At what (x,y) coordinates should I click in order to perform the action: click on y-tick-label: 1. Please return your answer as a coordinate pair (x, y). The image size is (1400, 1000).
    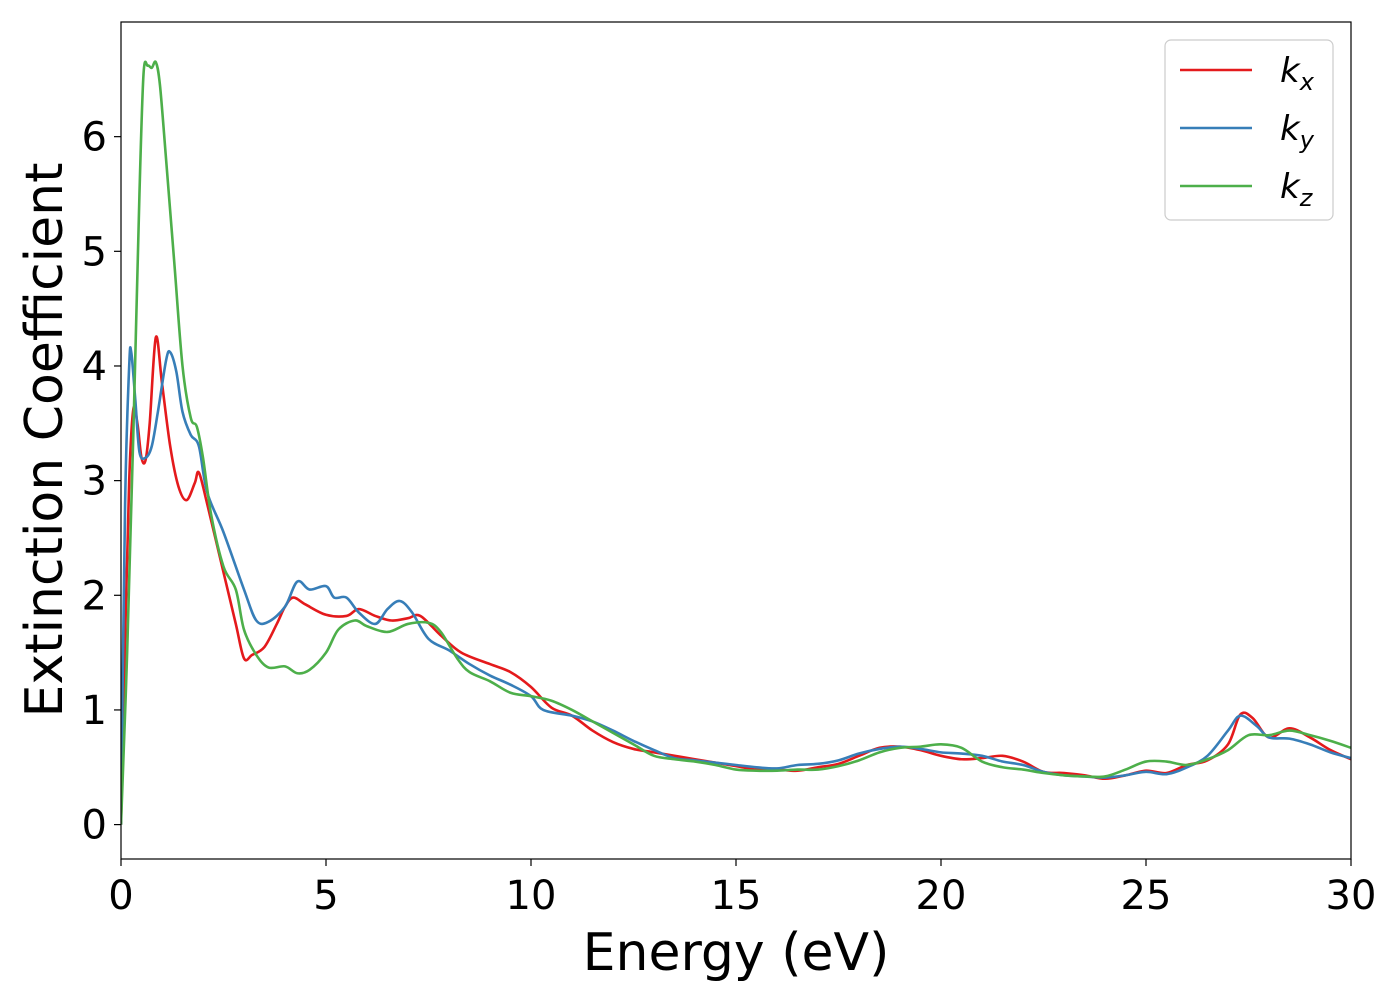
    Looking at the image, I should click on (94, 711).